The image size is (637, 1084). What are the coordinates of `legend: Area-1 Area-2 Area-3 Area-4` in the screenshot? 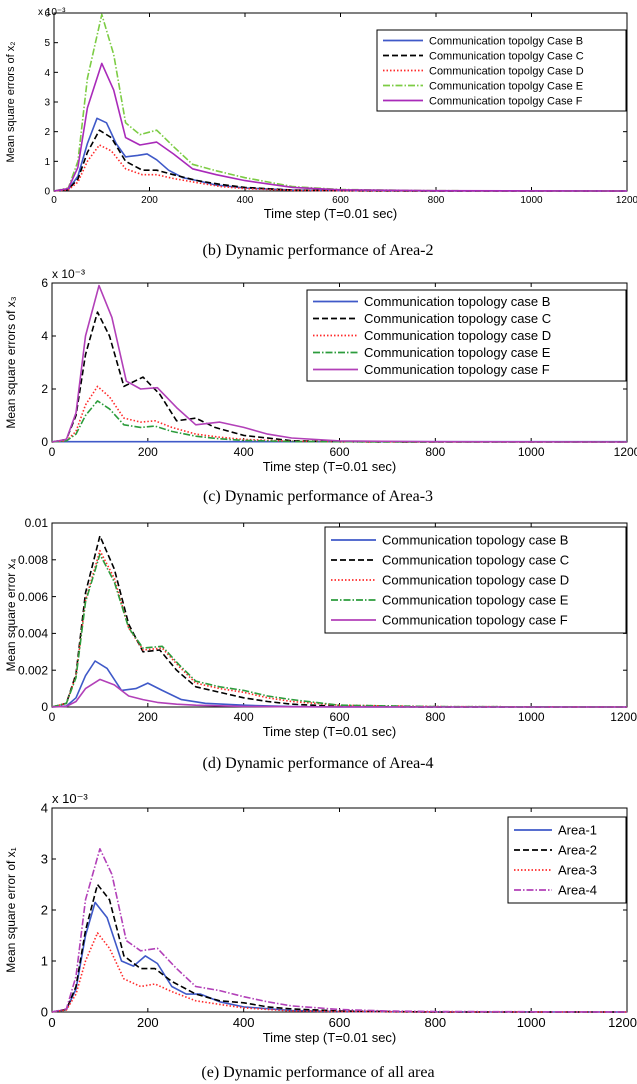 It's located at (567, 860).